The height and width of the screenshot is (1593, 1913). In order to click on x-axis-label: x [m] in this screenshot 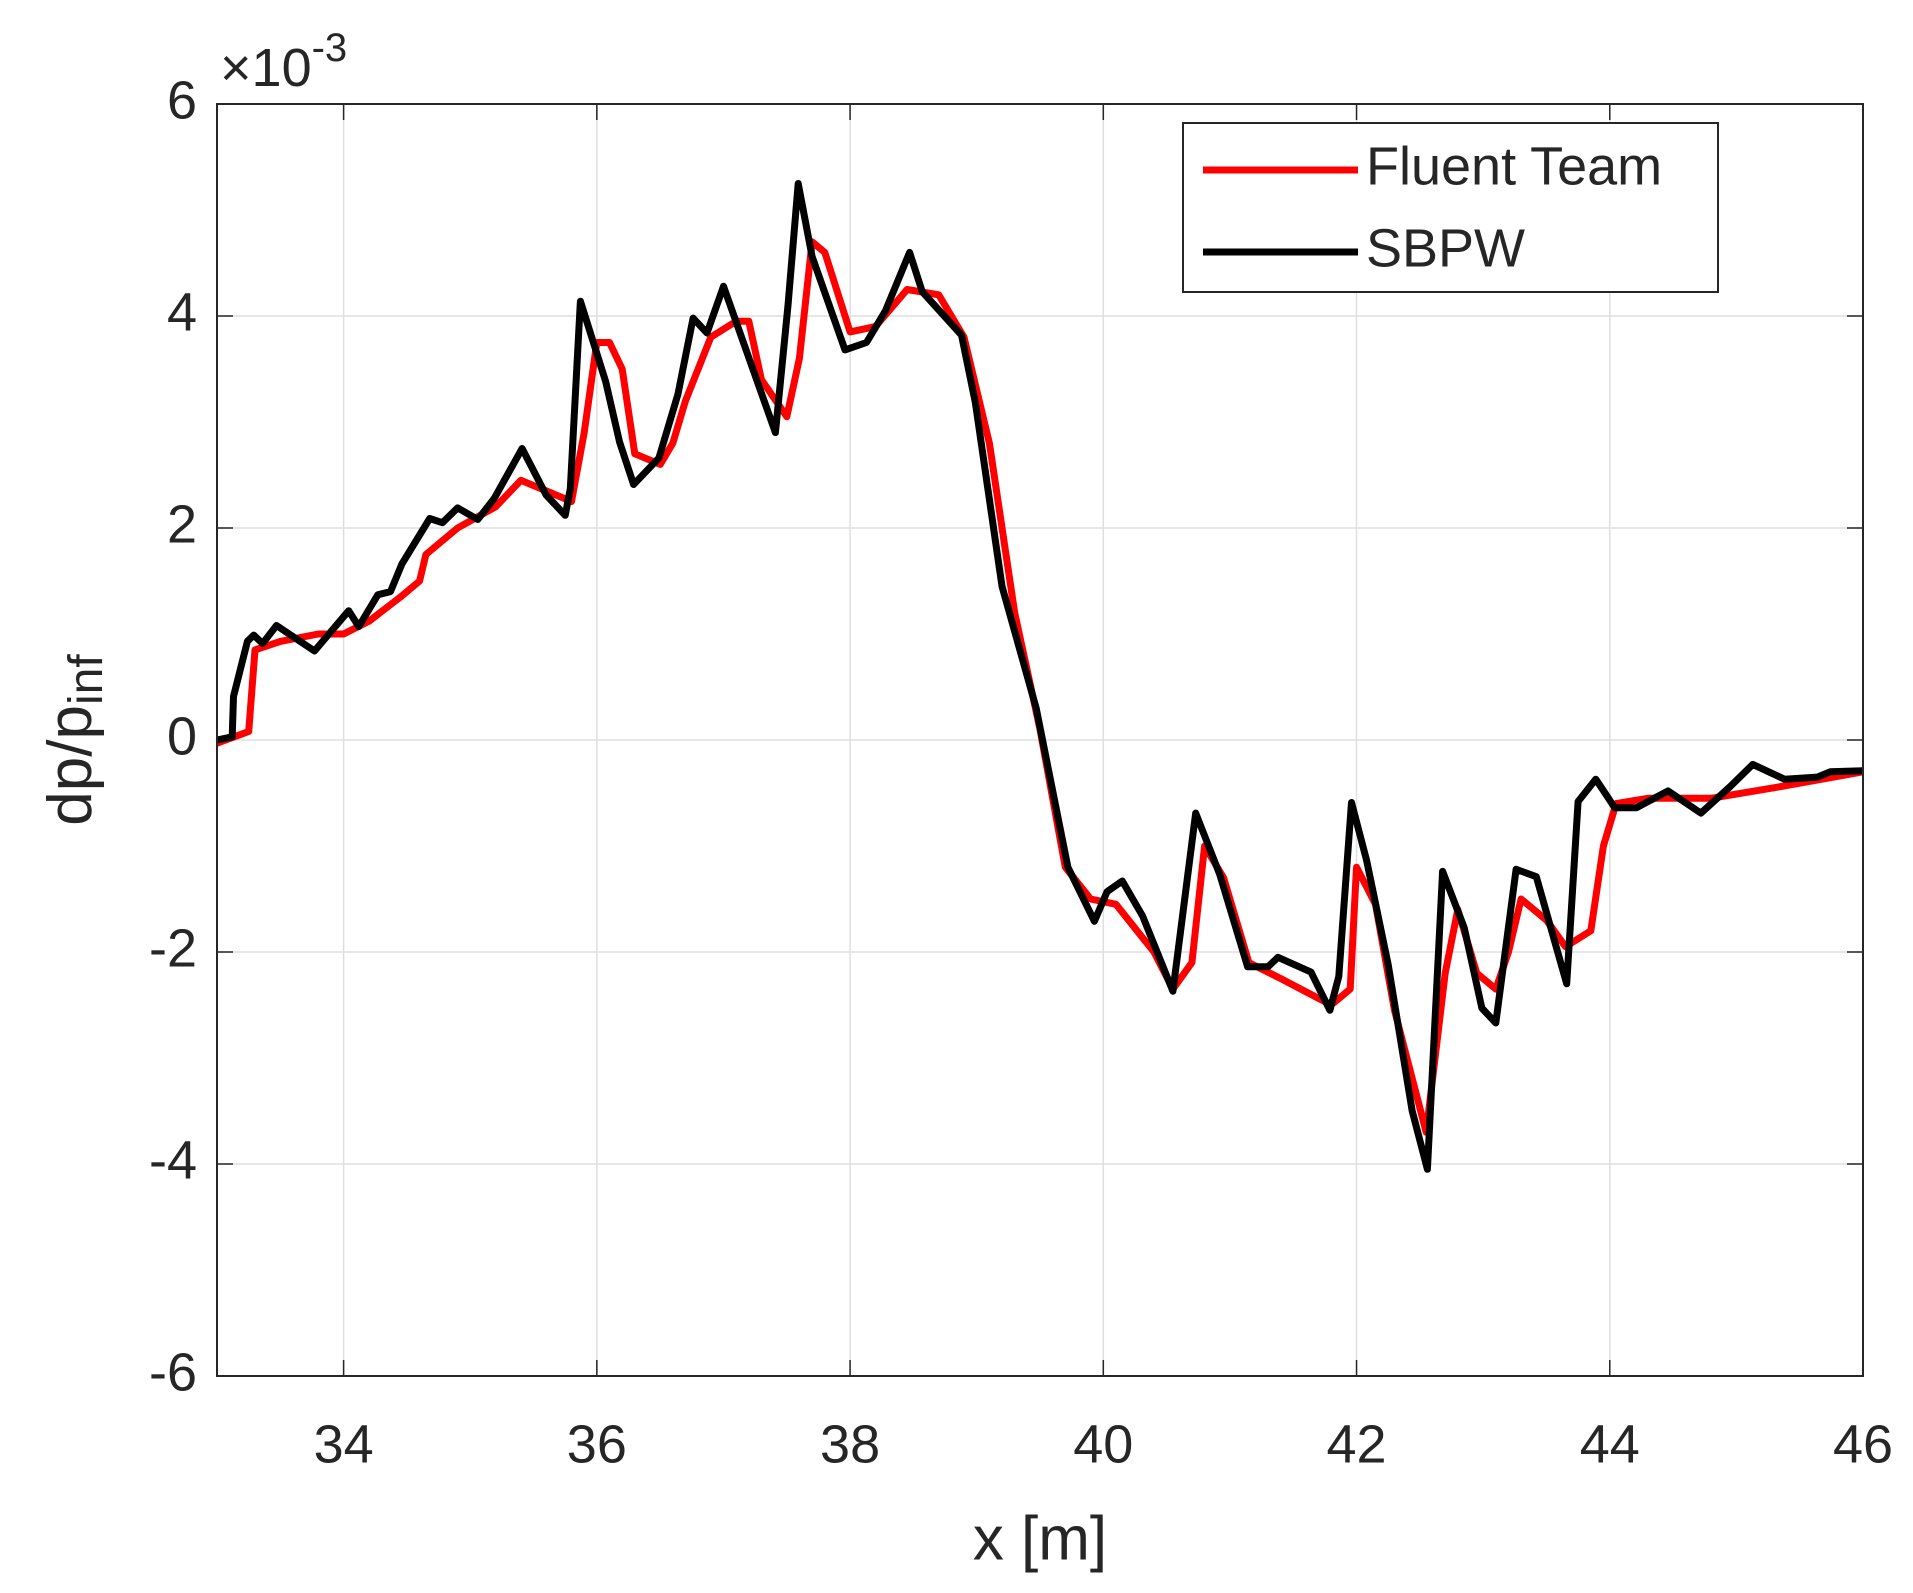, I will do `click(1040, 1538)`.